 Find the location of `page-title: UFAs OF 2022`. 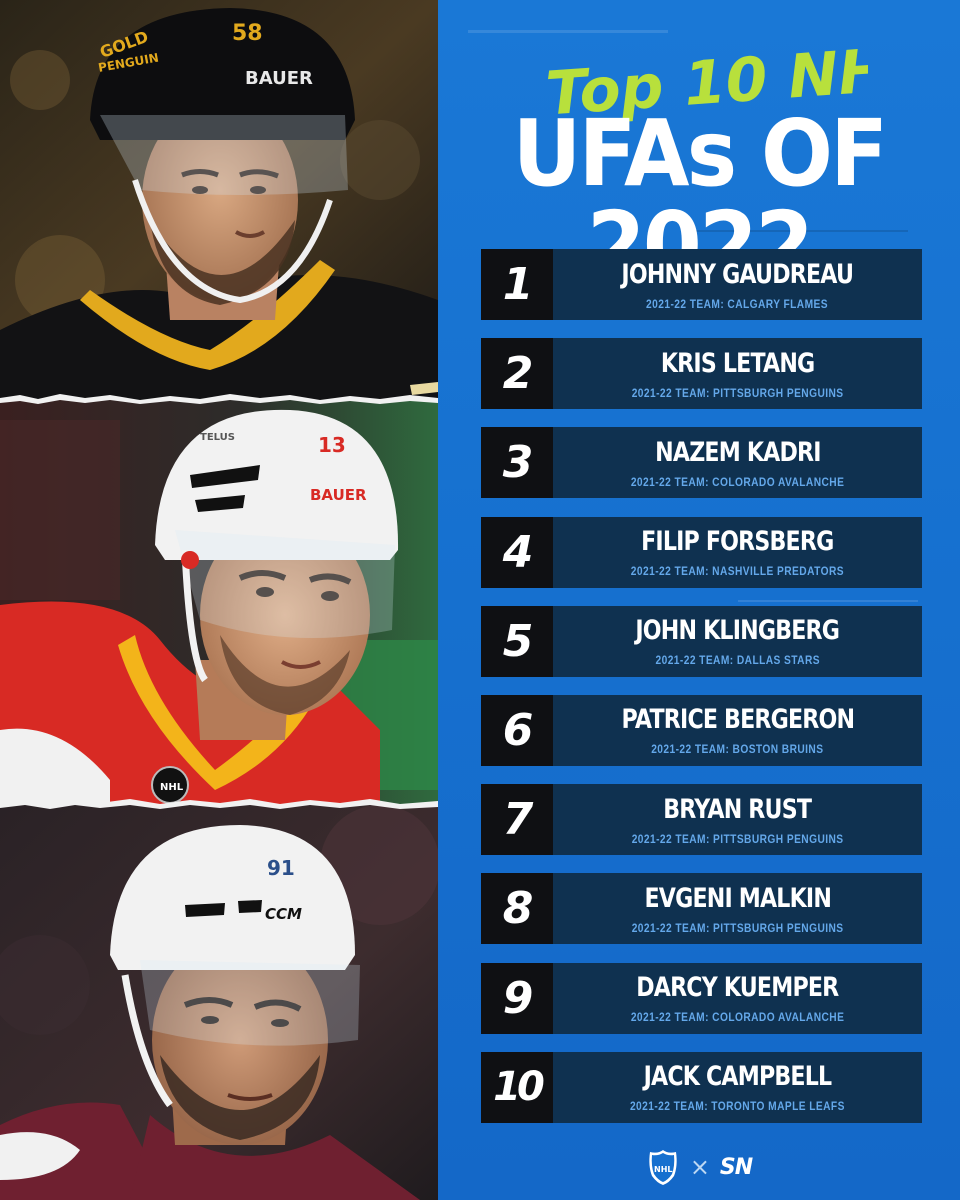

page-title: UFAs OF 2022 is located at coordinates (700, 199).